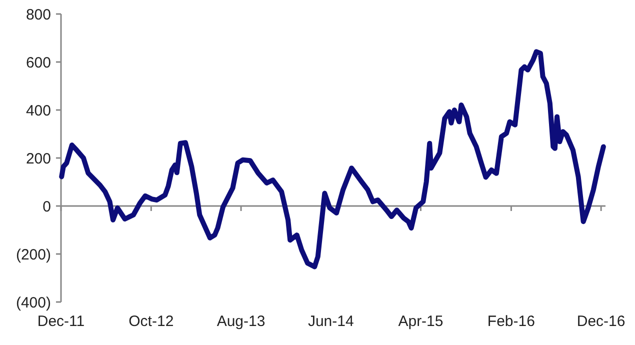 The height and width of the screenshot is (345, 635). I want to click on y-tick-label: 0, so click(46, 207).